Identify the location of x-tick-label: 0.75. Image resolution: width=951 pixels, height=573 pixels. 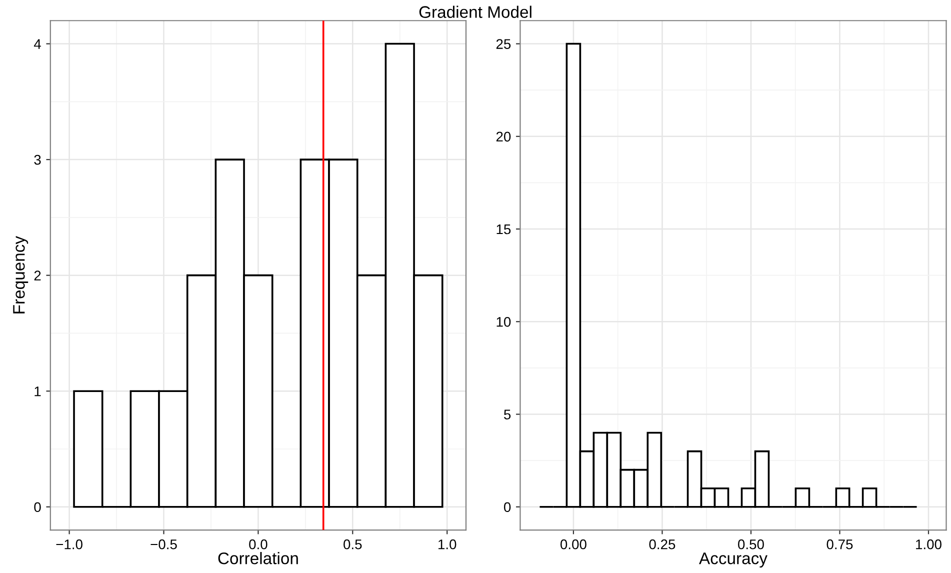
(839, 544).